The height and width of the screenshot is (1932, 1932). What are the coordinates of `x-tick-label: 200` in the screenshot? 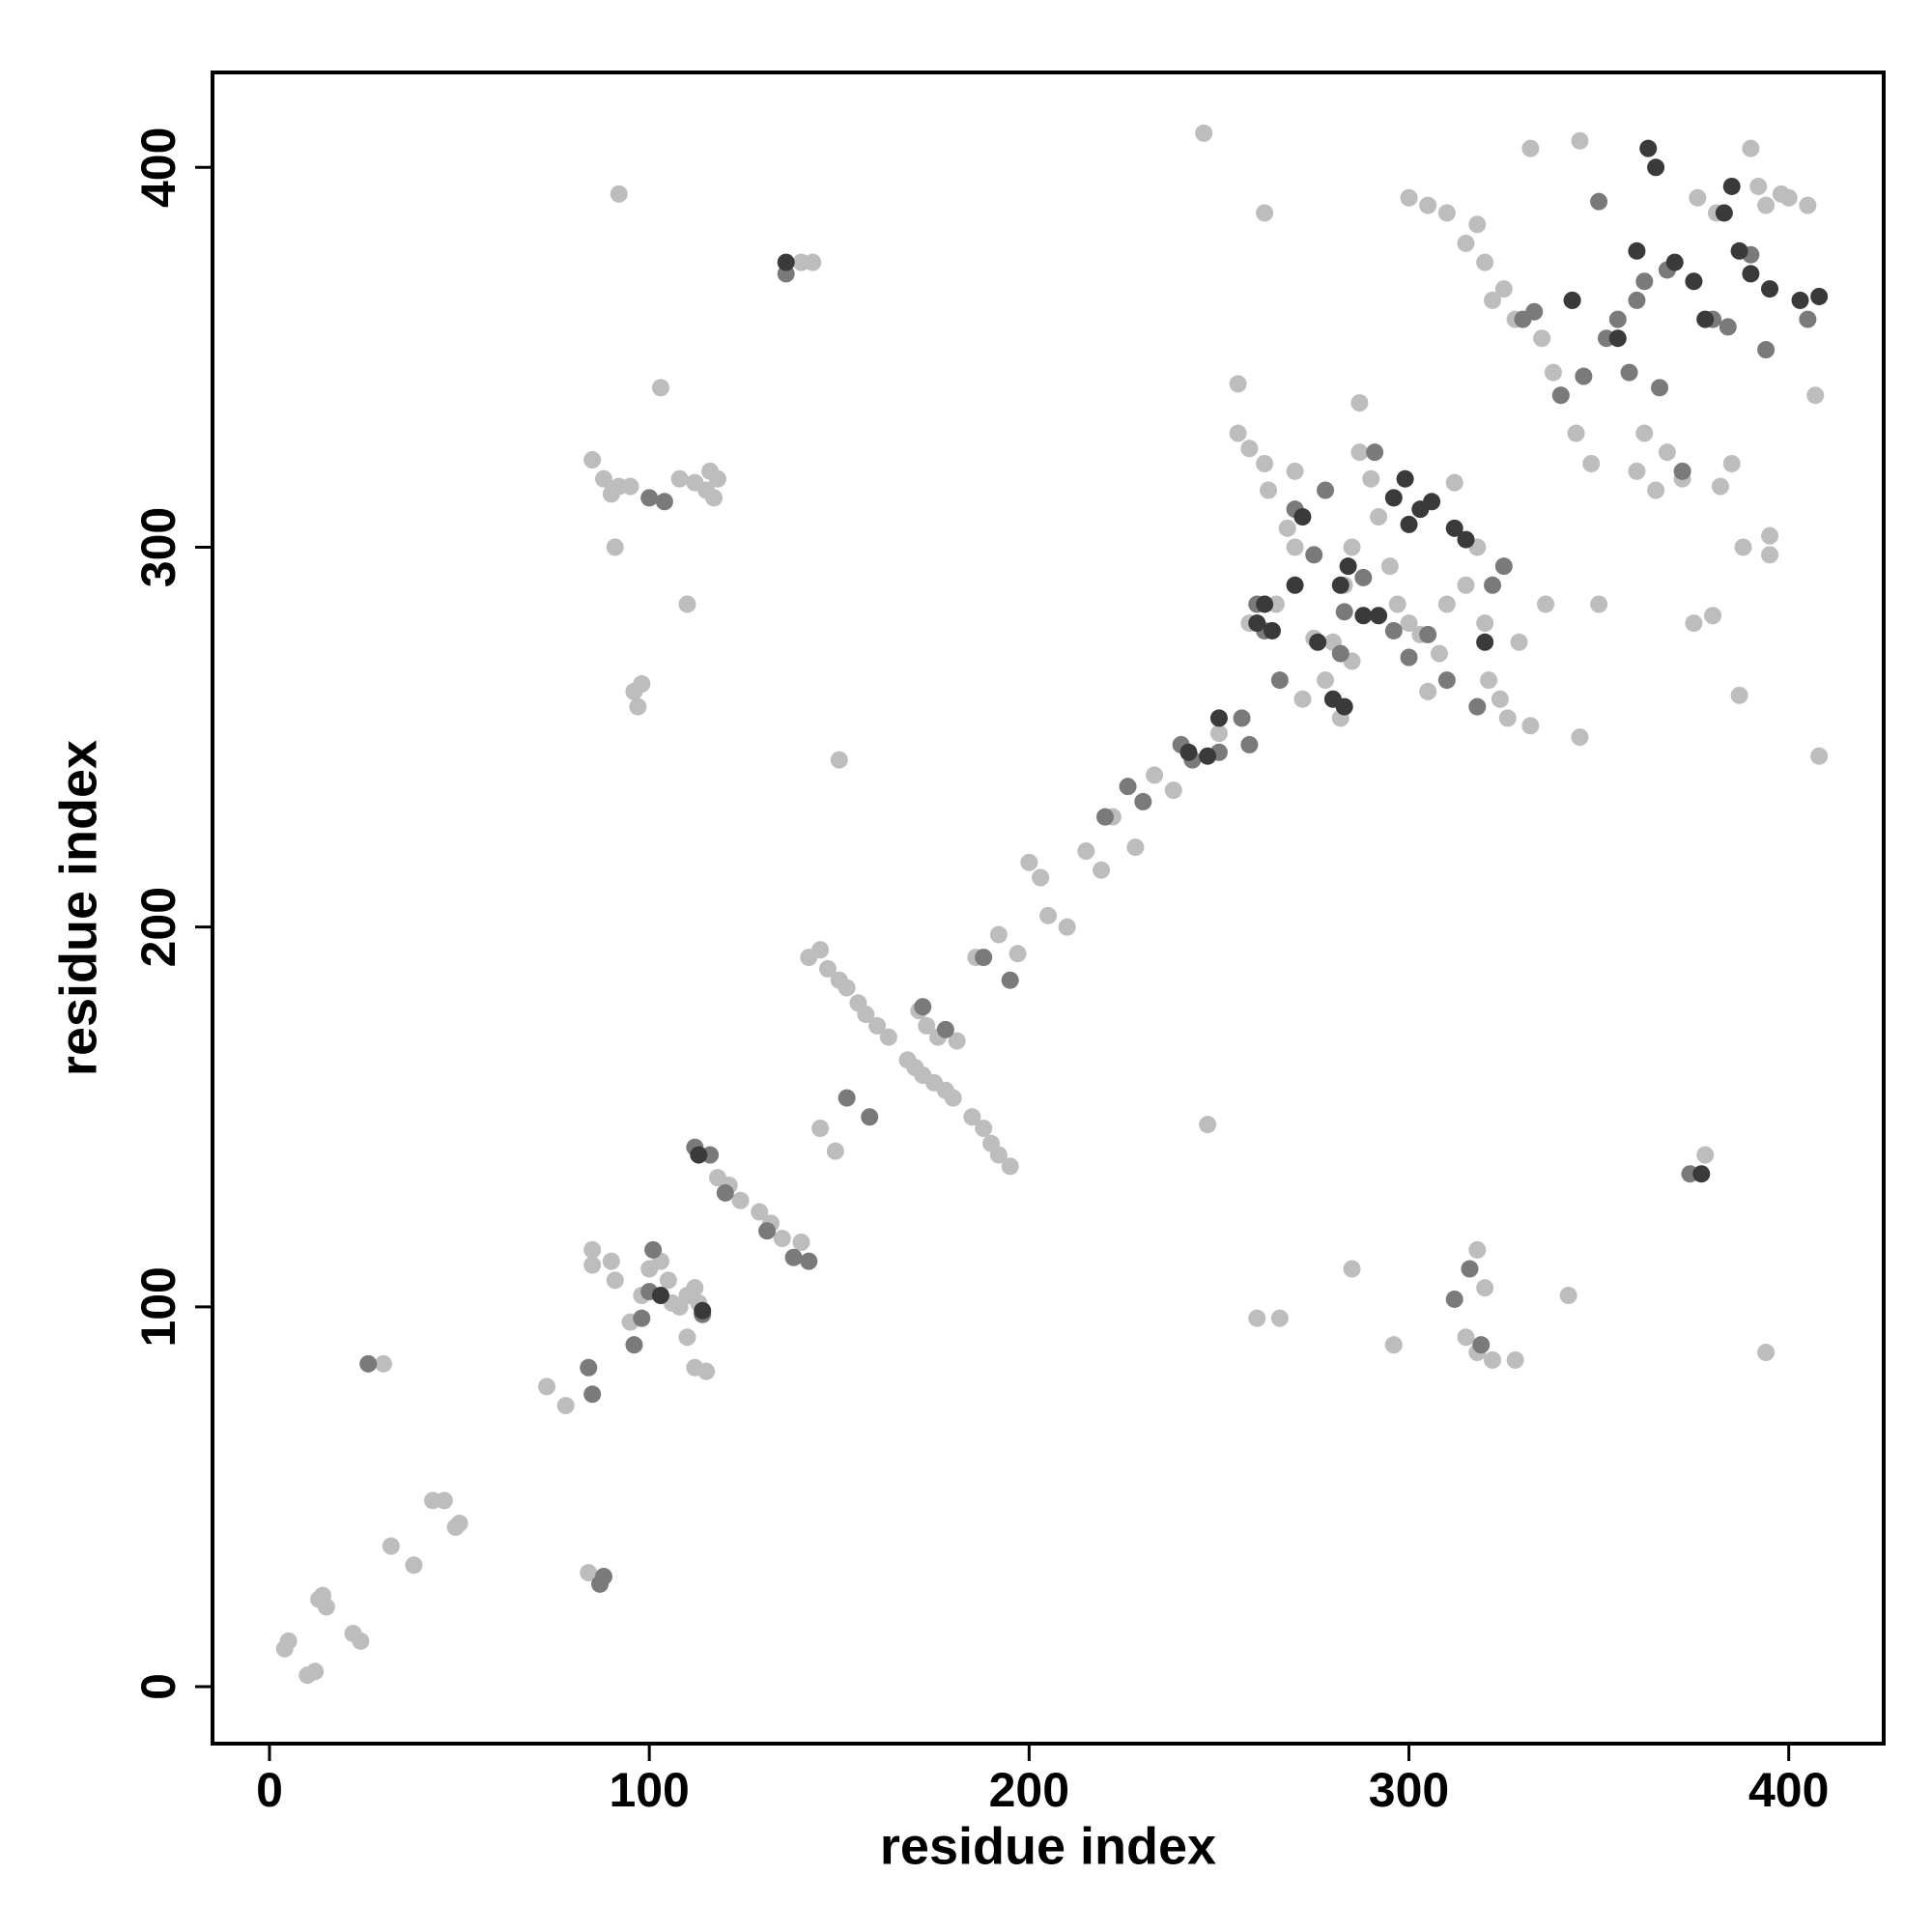 It's located at (1029, 1790).